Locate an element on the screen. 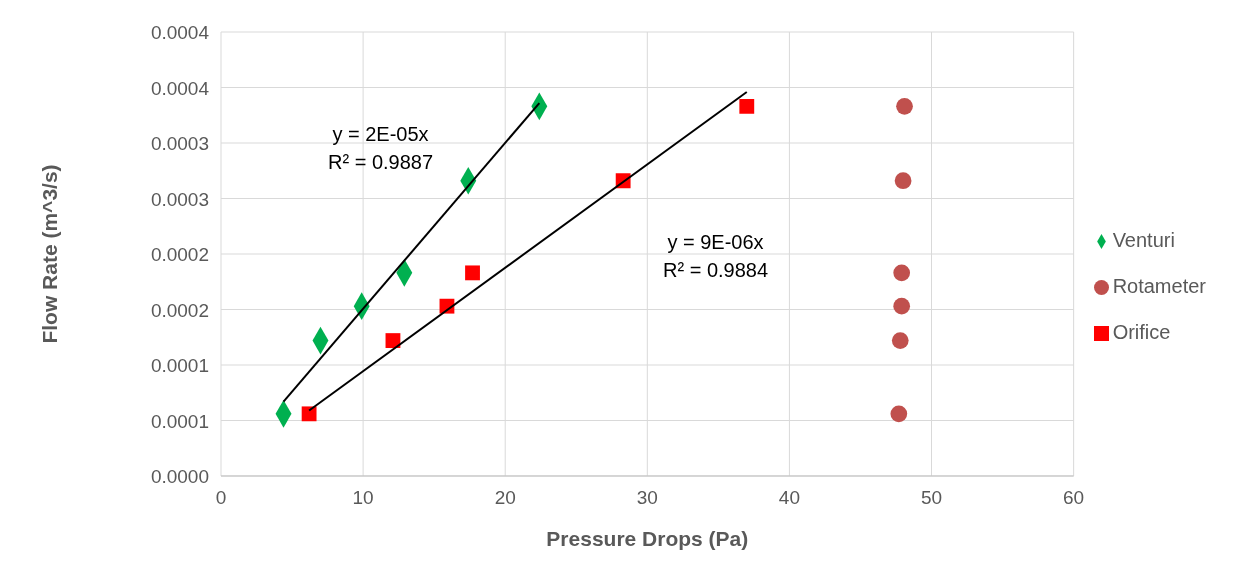  x-tick-label: 10 is located at coordinates (363, 497).